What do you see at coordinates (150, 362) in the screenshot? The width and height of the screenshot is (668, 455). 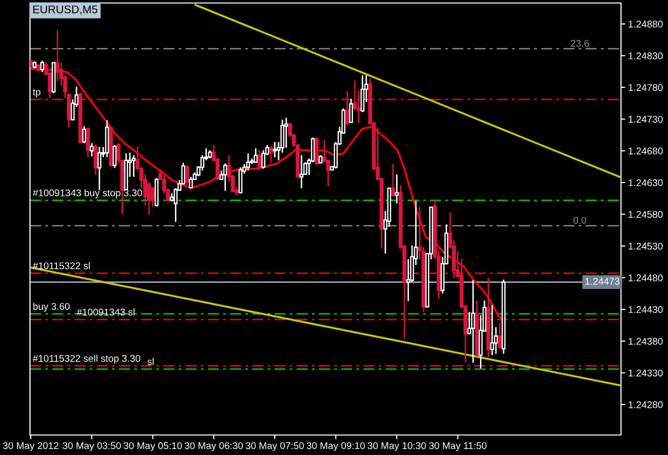 I see `ref-line-label: sl` at bounding box center [150, 362].